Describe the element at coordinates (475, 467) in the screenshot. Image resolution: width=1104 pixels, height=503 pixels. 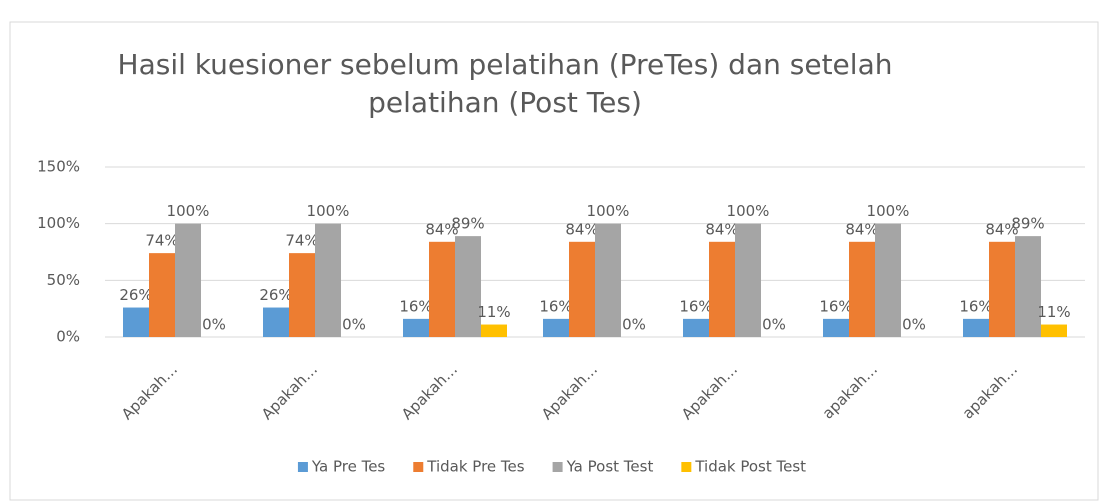
I see `legend-label: Tidak Pre Tes` at that location.